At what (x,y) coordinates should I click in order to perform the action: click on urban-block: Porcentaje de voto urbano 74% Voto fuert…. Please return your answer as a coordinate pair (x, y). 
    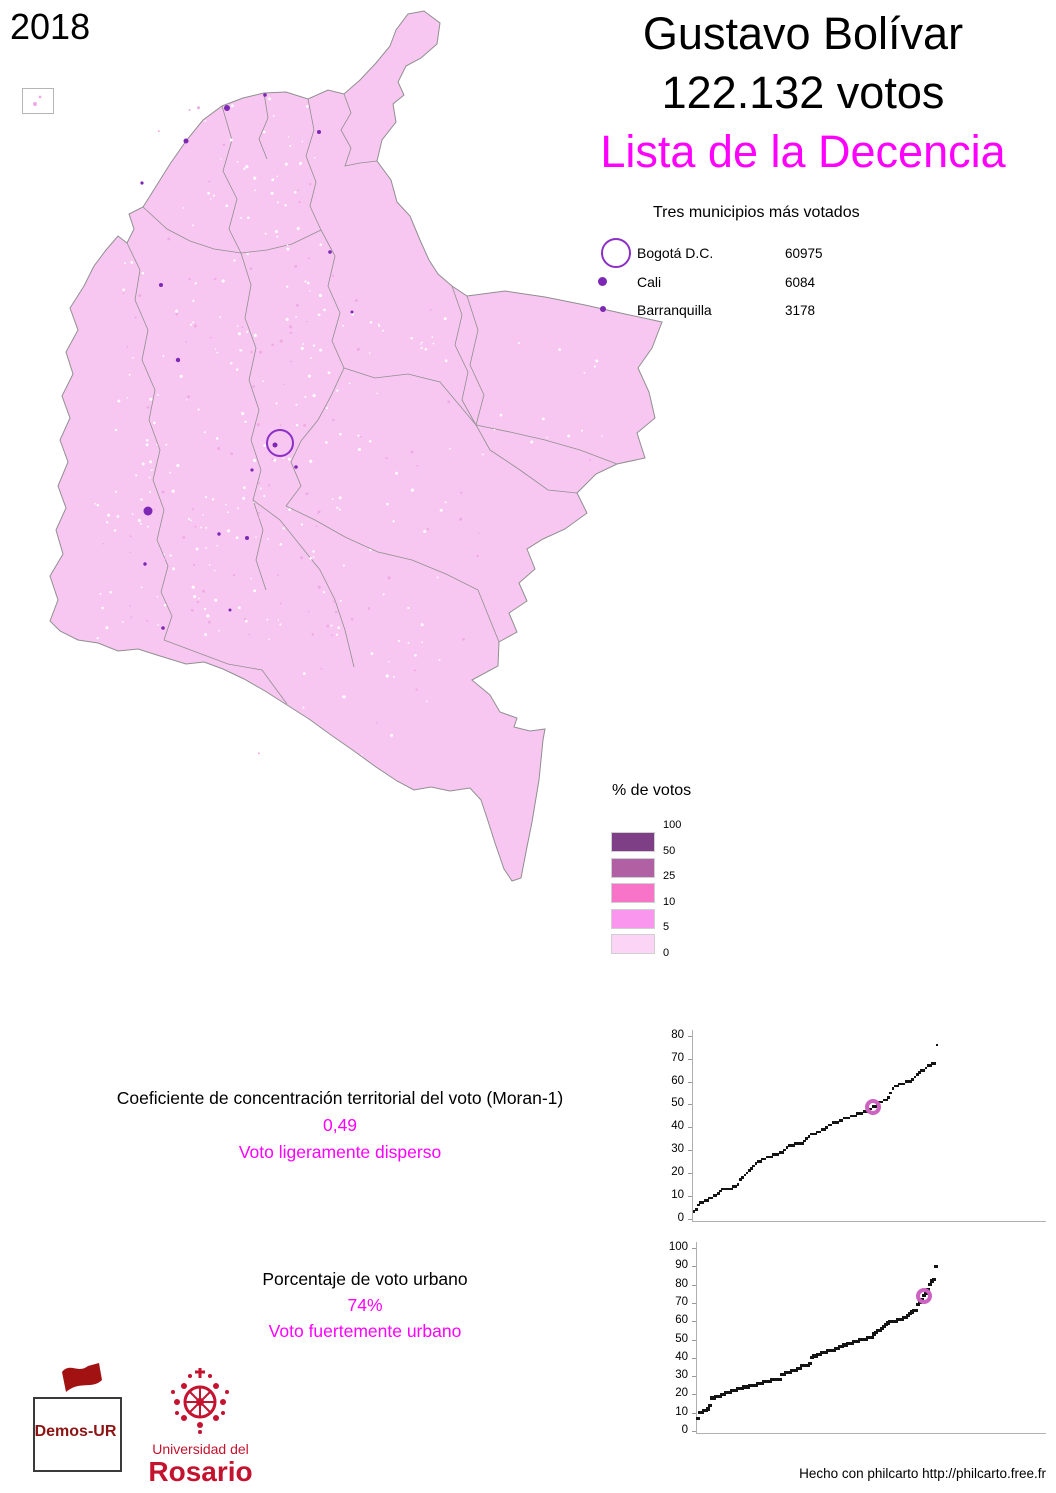
    Looking at the image, I should click on (365, 1305).